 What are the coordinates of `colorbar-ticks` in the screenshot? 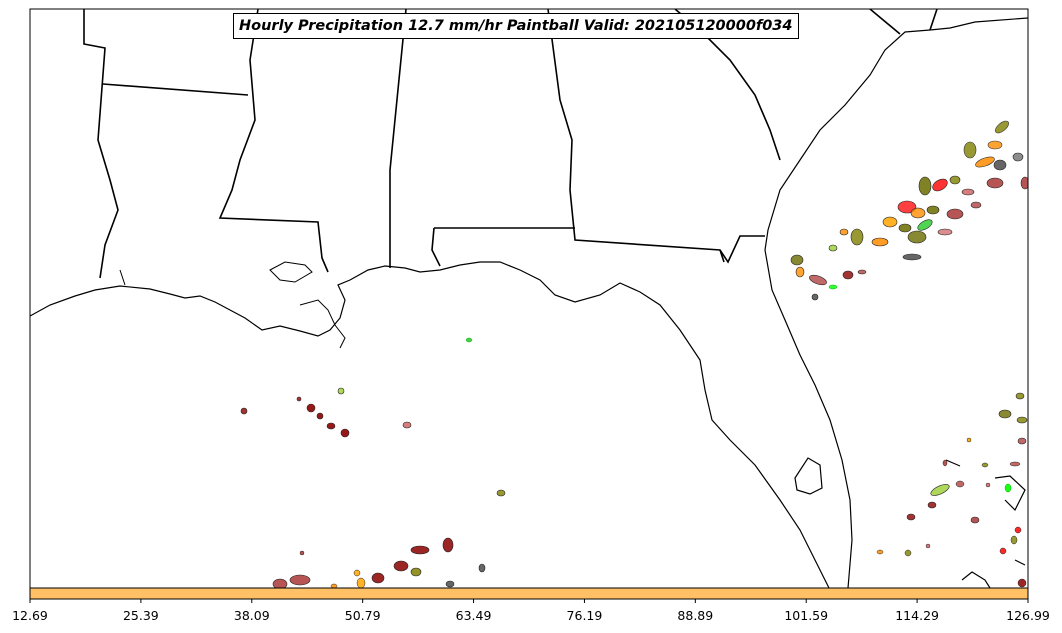 It's located at (529, 601).